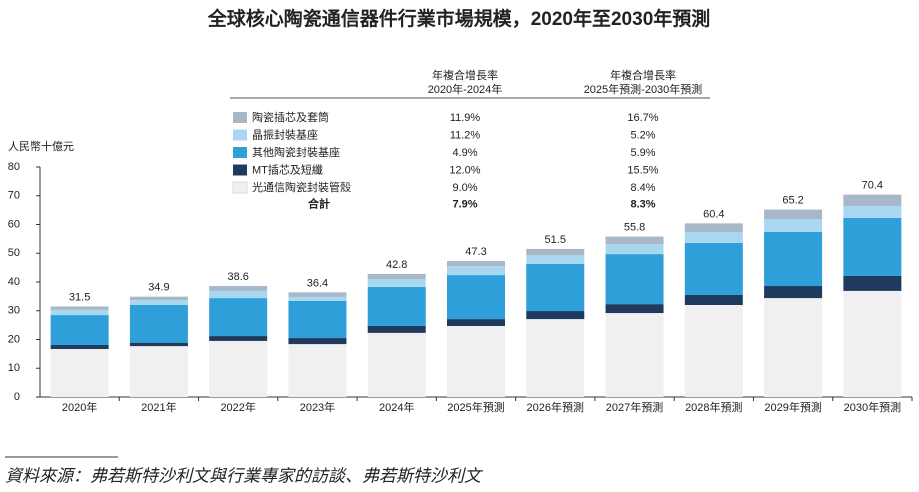 The image size is (919, 492). I want to click on source: 資料來源：弗若斯特沙利文與行業專家的訪談、弗若斯特沙利文, so click(244, 475).